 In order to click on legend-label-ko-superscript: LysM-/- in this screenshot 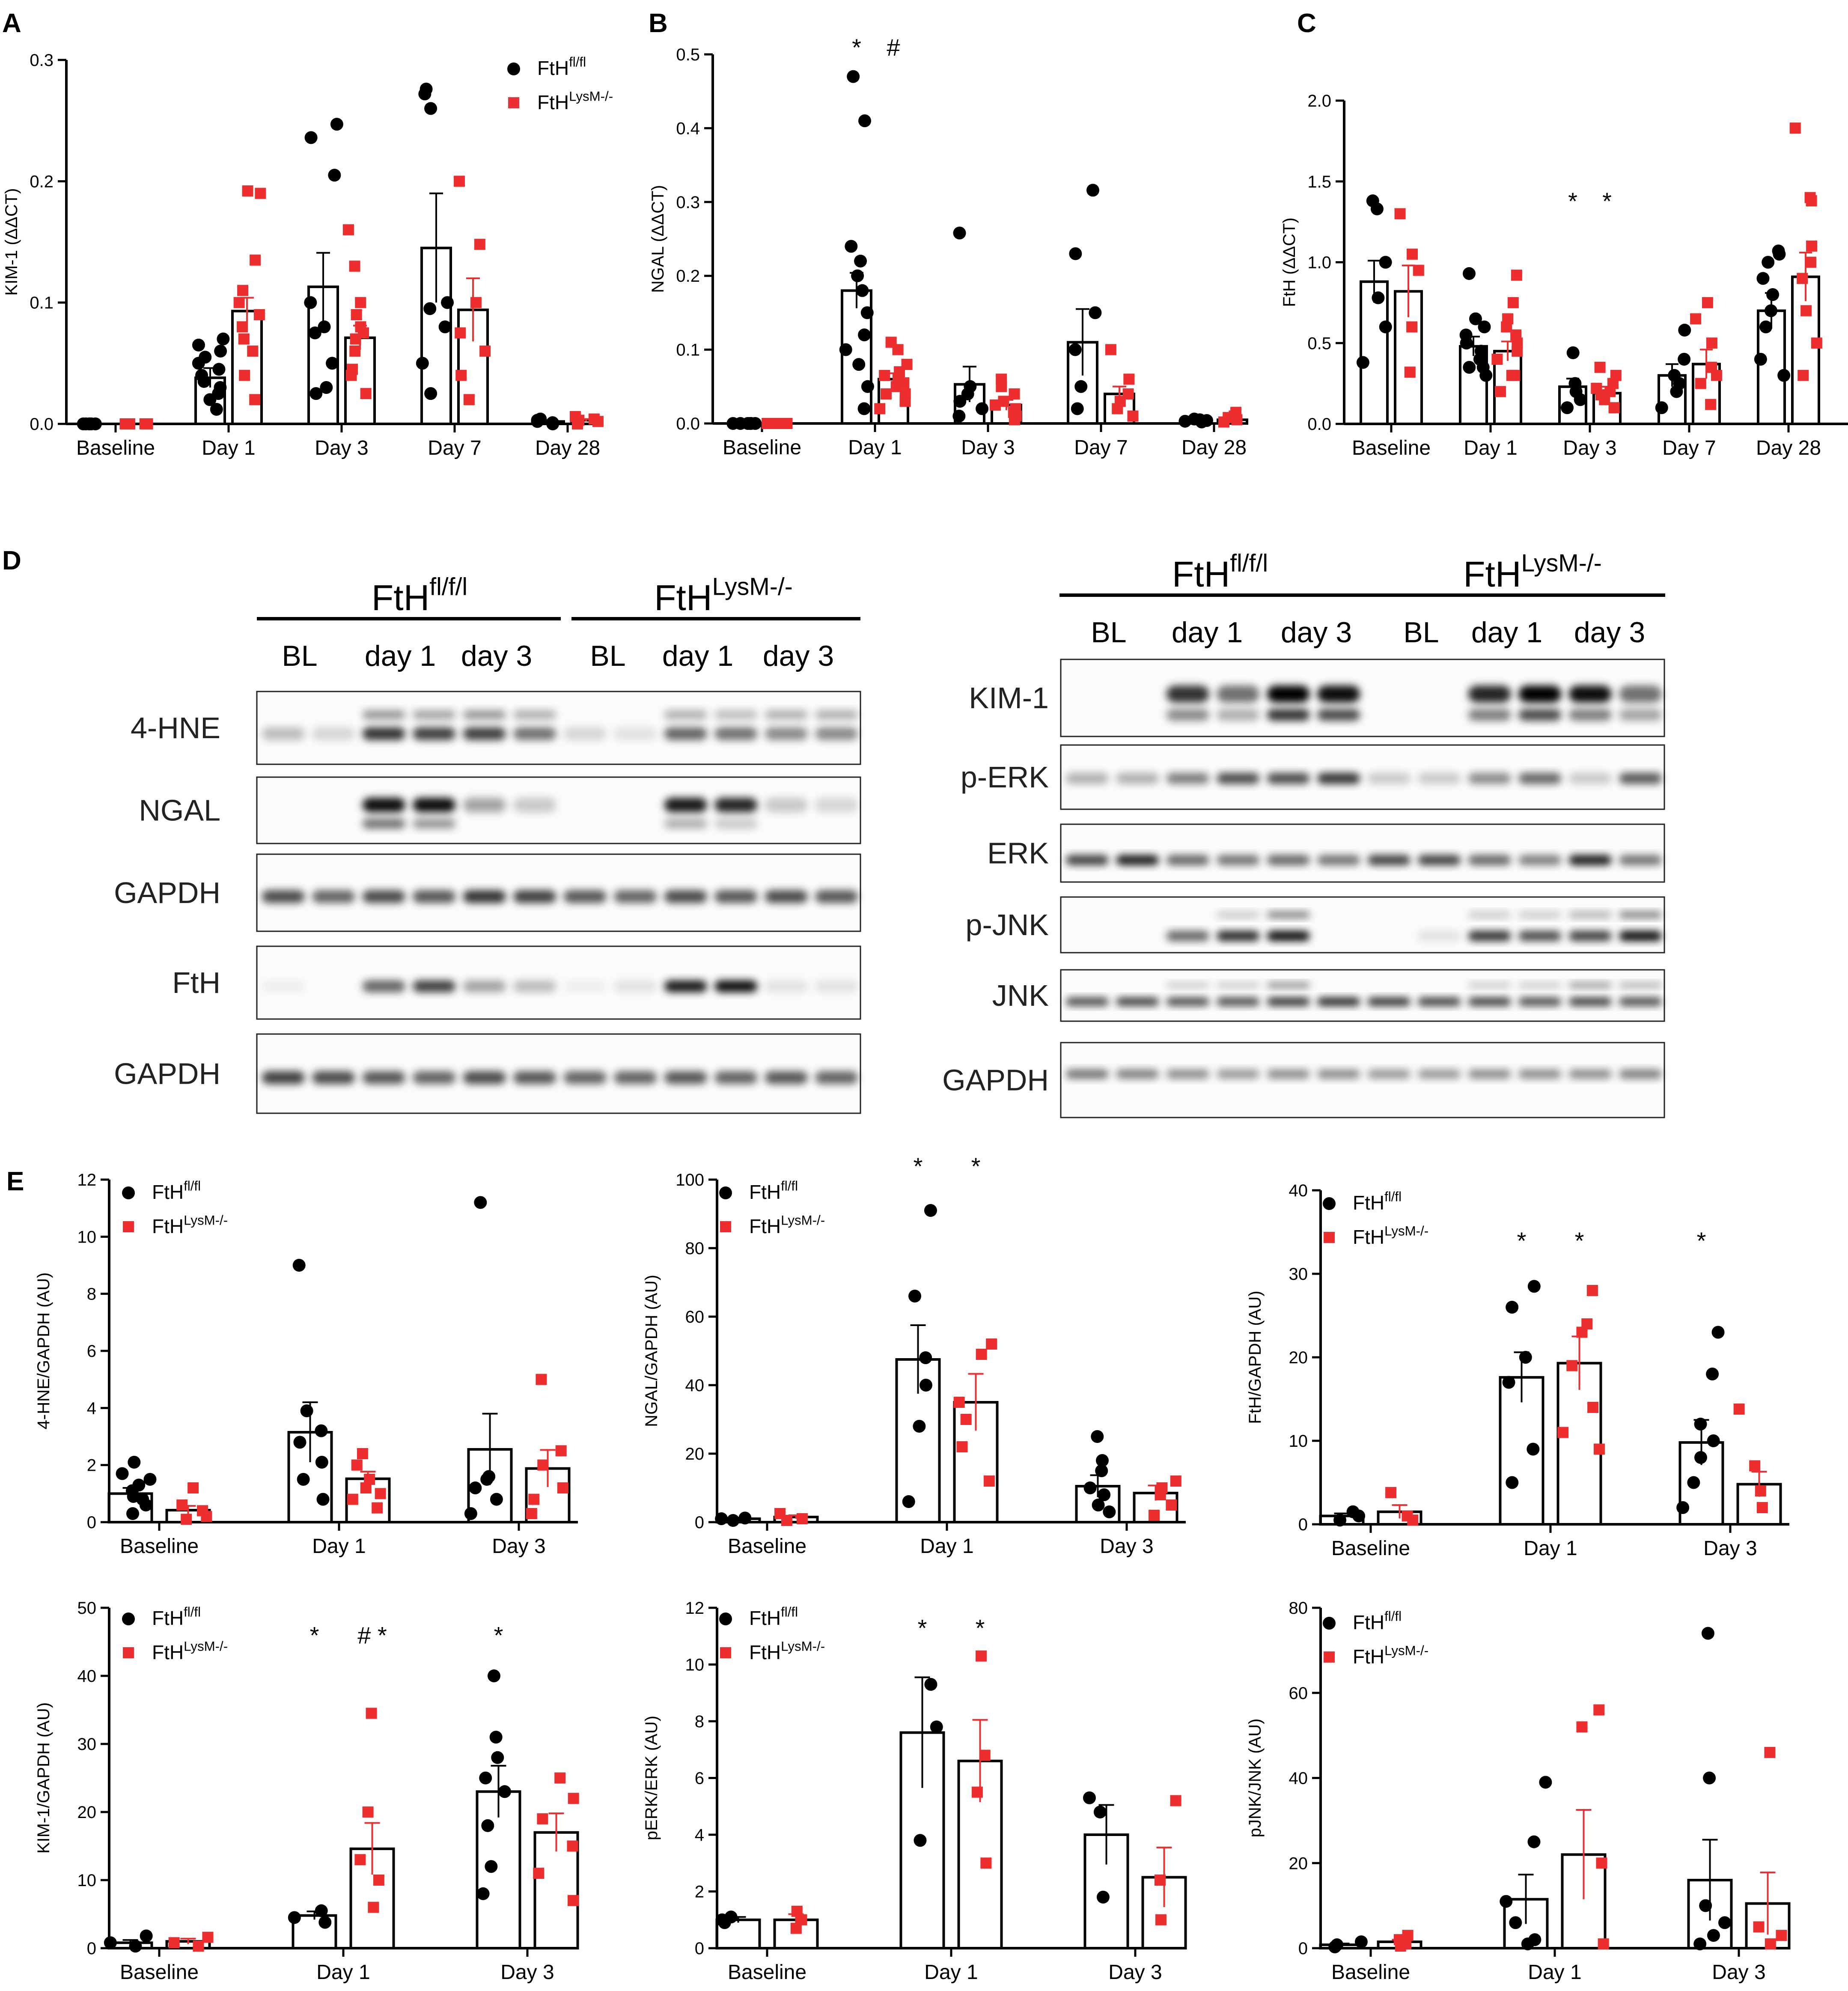, I will do `click(206, 1220)`.